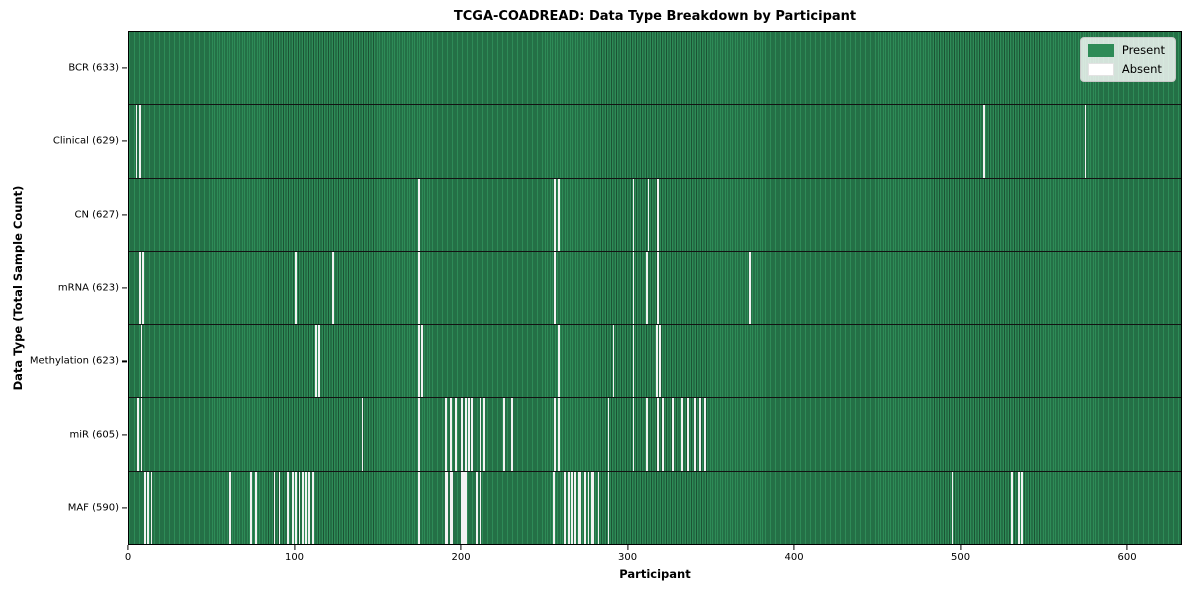  Describe the element at coordinates (655, 69) in the screenshot. I see `heatmap-row-bcr` at that location.